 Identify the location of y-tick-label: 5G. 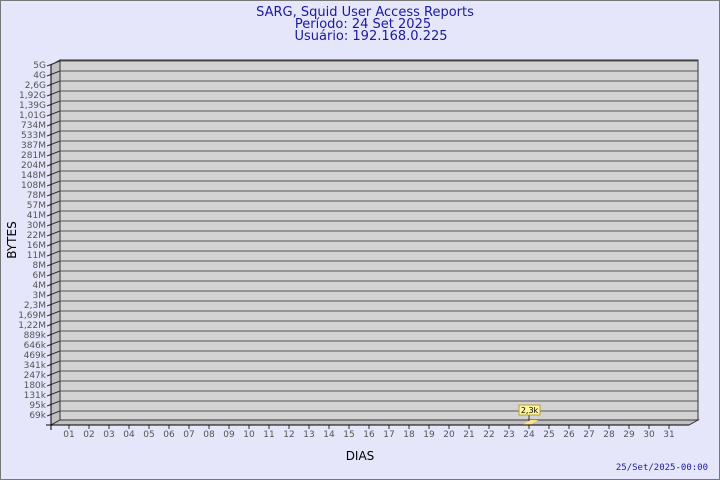
(39, 66).